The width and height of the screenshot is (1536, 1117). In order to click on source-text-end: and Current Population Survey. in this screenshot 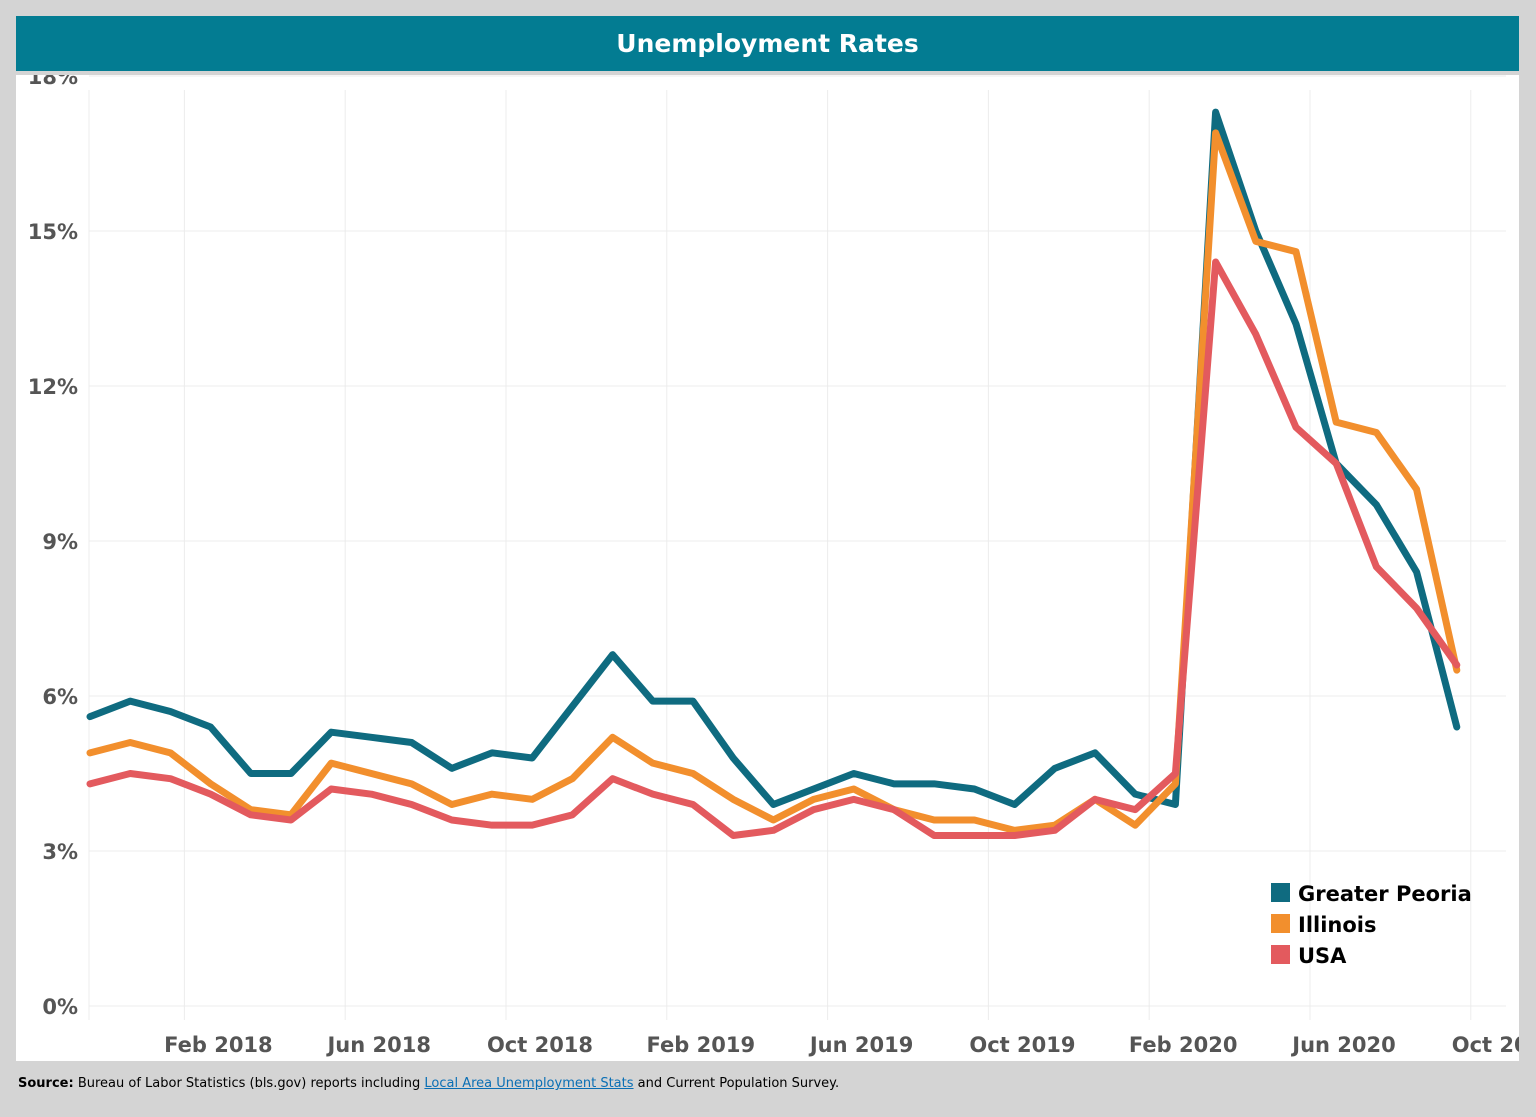, I will do `click(738, 1083)`.